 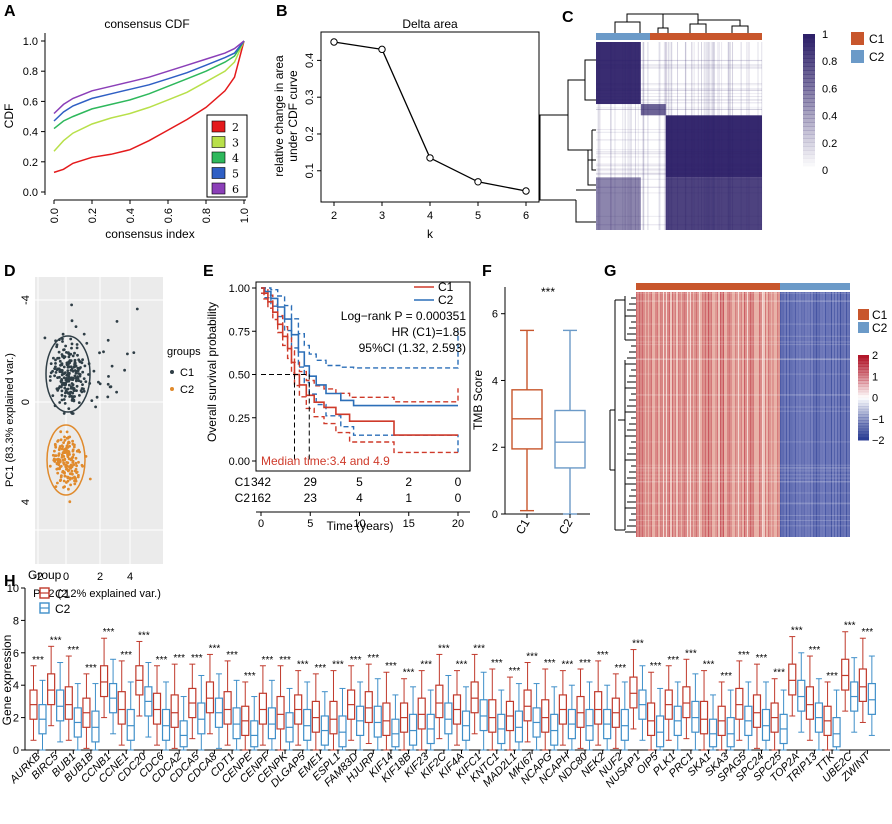 I want to click on panel-e-risk-count: 1, so click(x=408, y=498).